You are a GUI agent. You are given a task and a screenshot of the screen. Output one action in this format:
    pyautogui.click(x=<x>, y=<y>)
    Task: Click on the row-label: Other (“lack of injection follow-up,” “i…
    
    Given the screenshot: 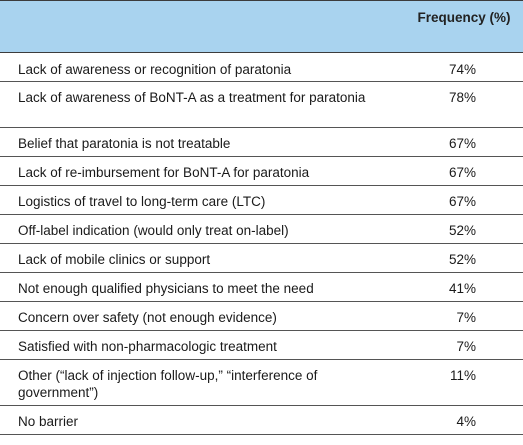 What is the action you would take?
    pyautogui.click(x=168, y=384)
    